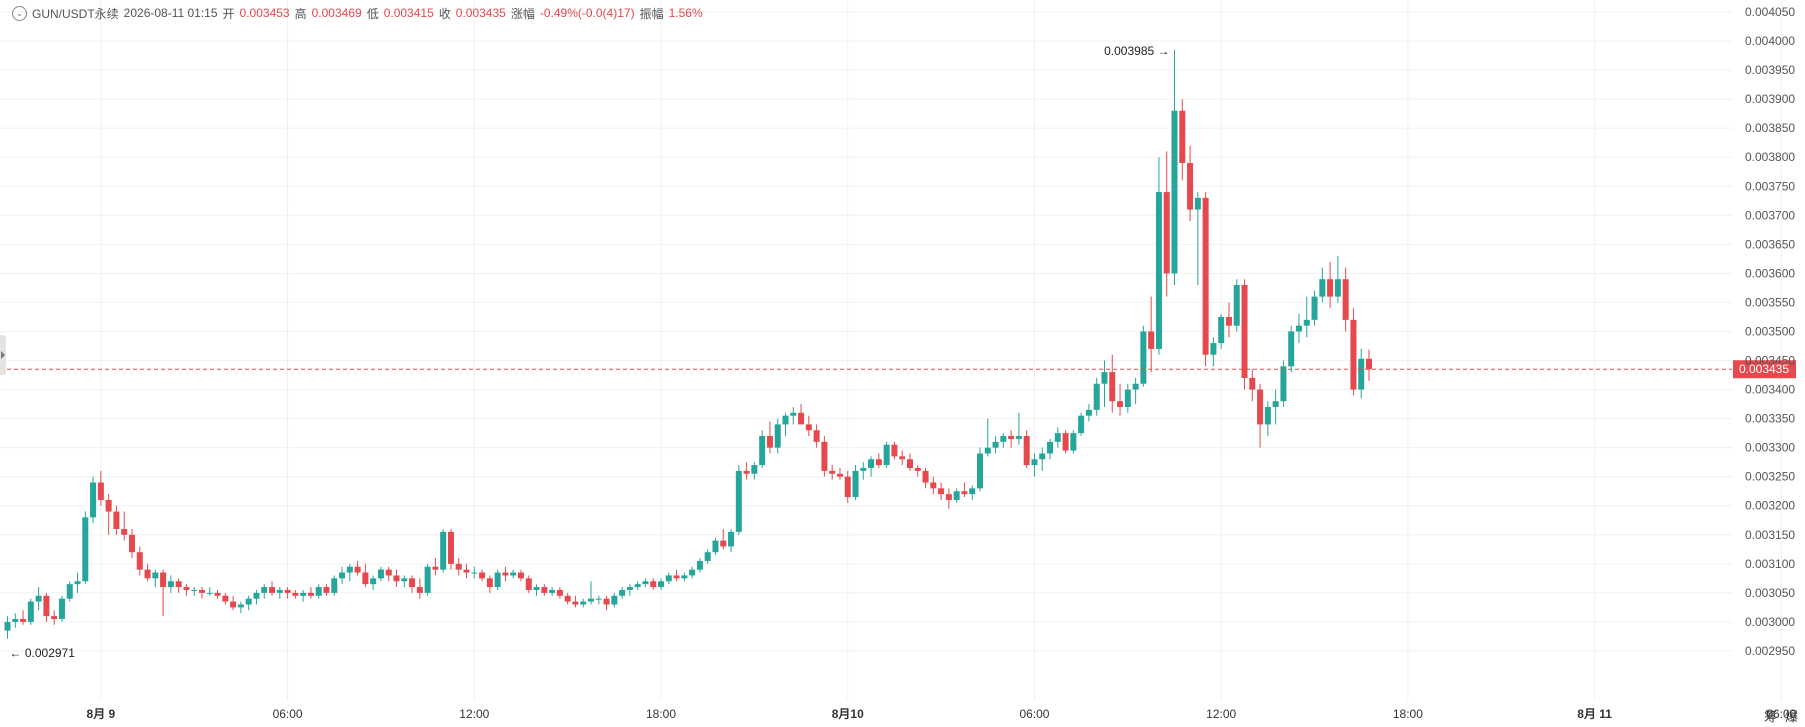 The height and width of the screenshot is (727, 1805). I want to click on side-panel-toggle, so click(3, 355).